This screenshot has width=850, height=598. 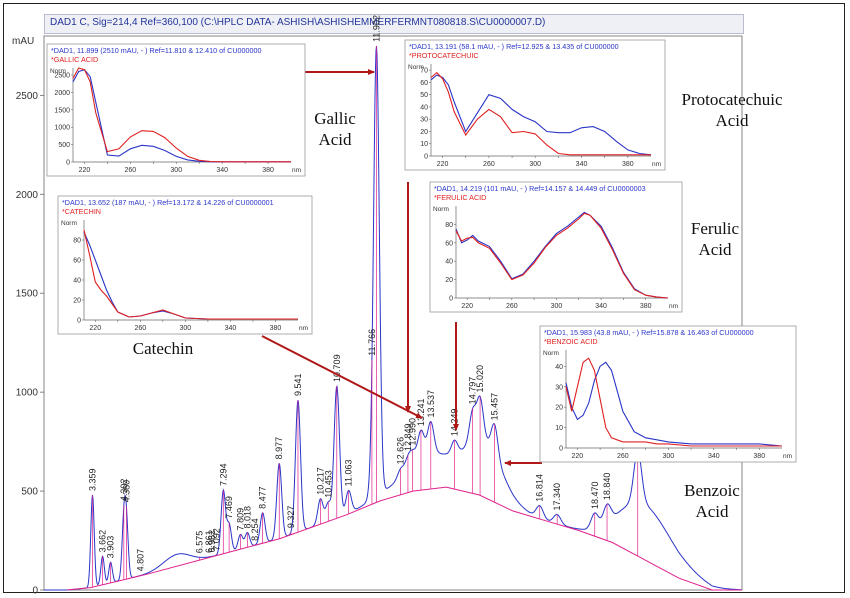 What do you see at coordinates (424, 120) in the screenshot?
I see `inset-protocatechuic-y-tick-label: 30` at bounding box center [424, 120].